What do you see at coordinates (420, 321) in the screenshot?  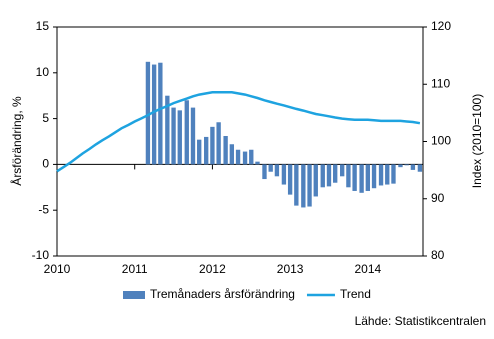 I see `source-note: Lähde: Statistikcentralen` at bounding box center [420, 321].